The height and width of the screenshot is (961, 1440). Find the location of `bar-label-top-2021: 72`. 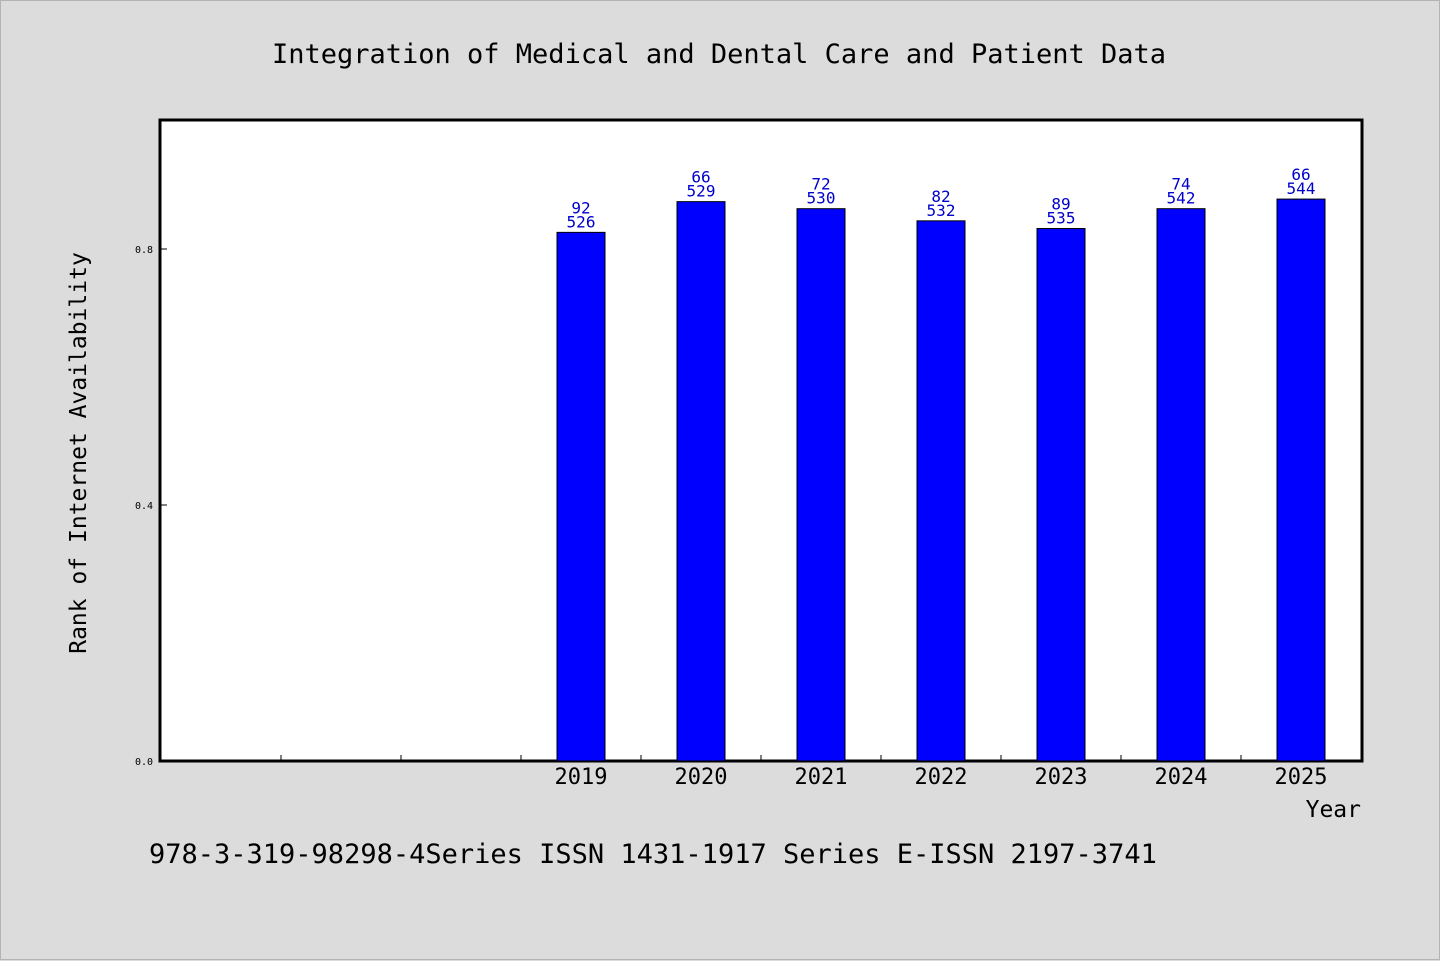

bar-label-top-2021: 72 is located at coordinates (820, 184).